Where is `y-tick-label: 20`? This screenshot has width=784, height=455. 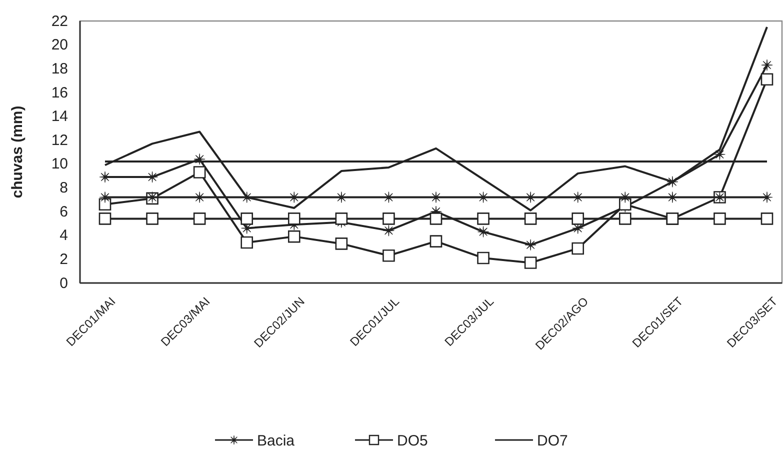 y-tick-label: 20 is located at coordinates (59, 45).